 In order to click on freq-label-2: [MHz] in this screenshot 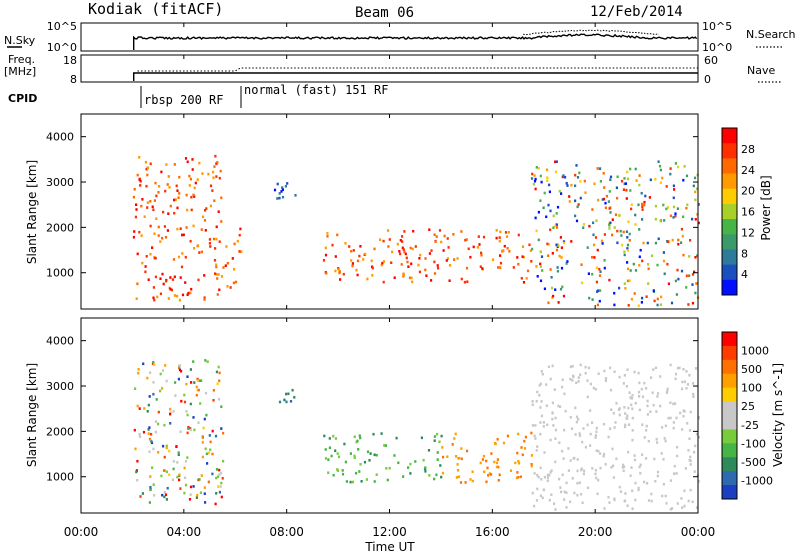, I will do `click(20, 71)`.